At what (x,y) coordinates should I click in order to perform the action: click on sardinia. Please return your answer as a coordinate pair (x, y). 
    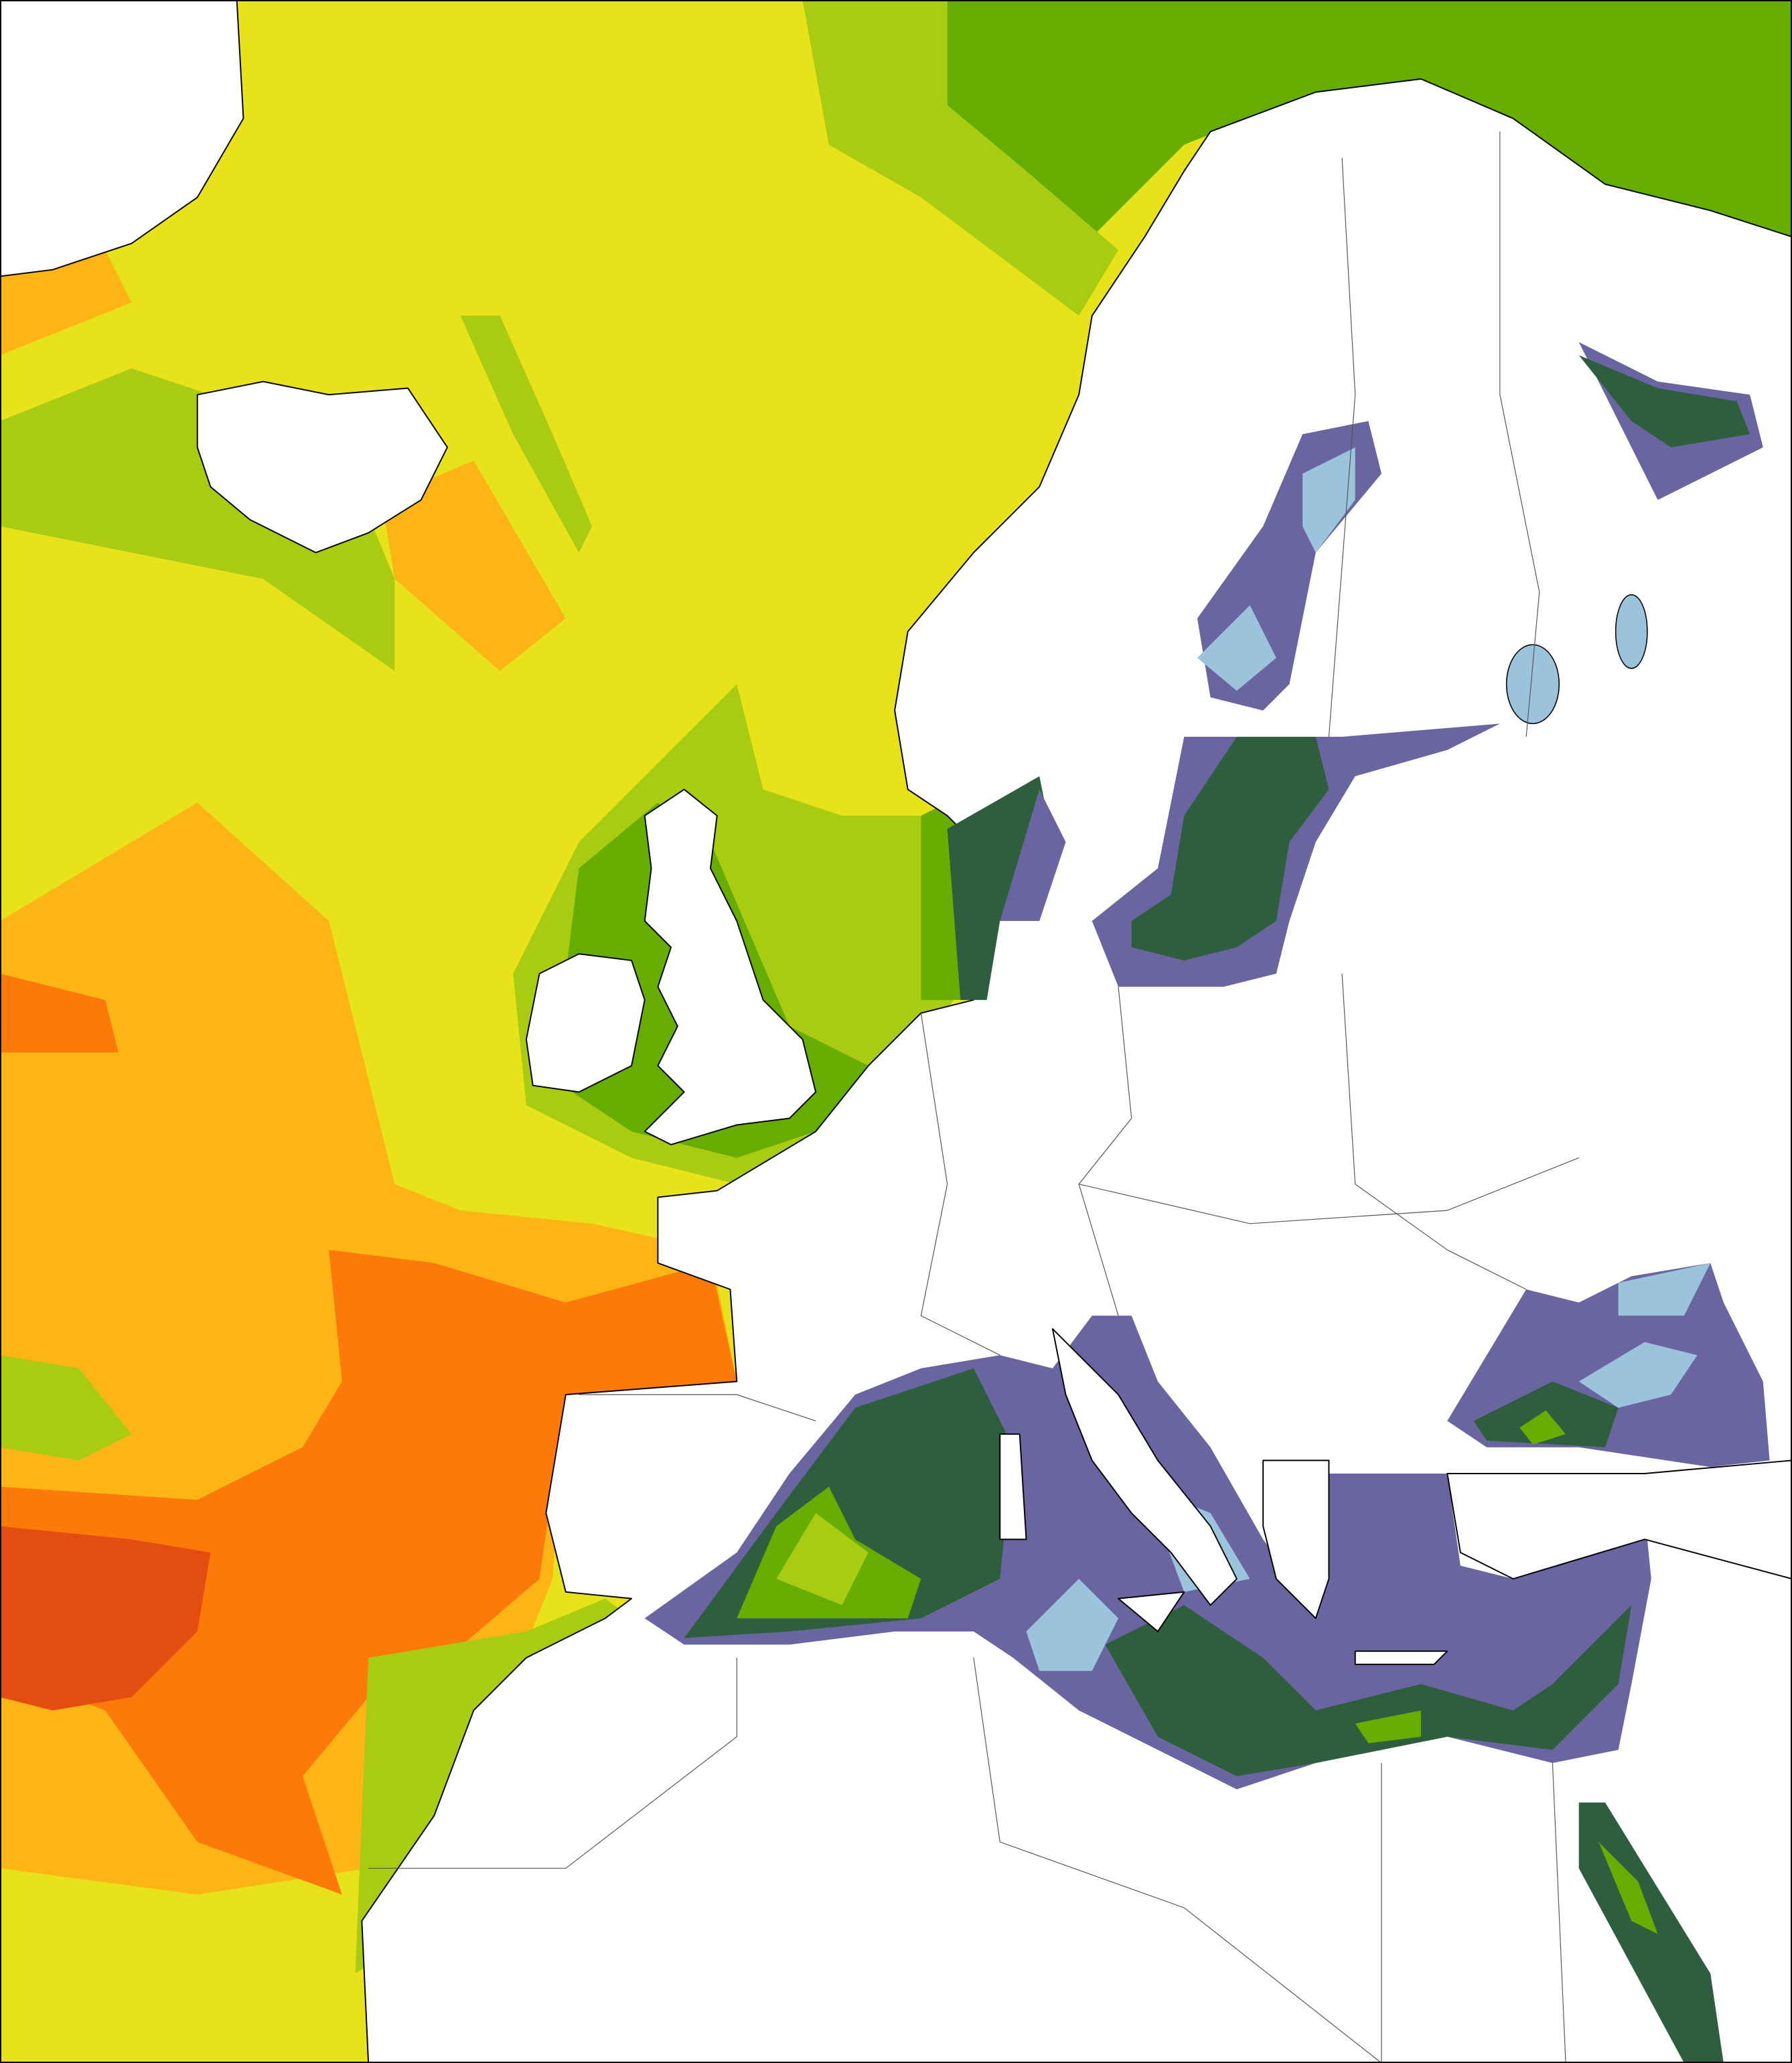
    Looking at the image, I should click on (1013, 1487).